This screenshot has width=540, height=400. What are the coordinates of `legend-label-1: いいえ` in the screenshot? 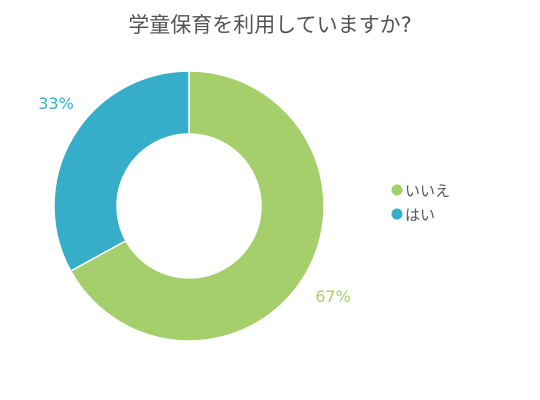 It's located at (427, 191).